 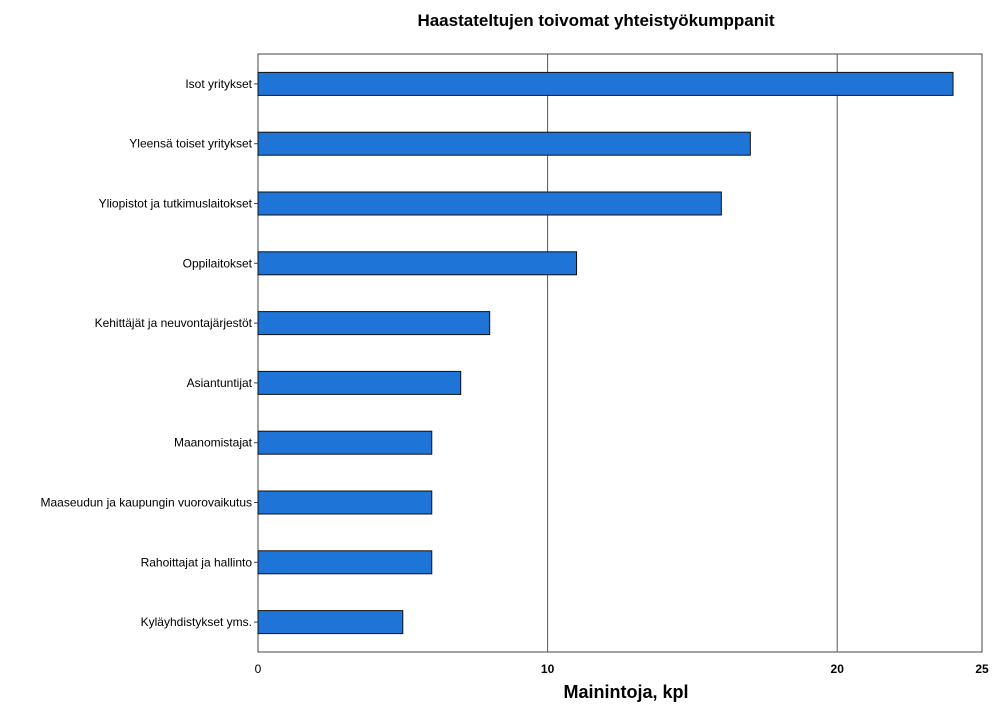 What do you see at coordinates (190, 144) in the screenshot?
I see `category-label: Yleensä toiset yritykset` at bounding box center [190, 144].